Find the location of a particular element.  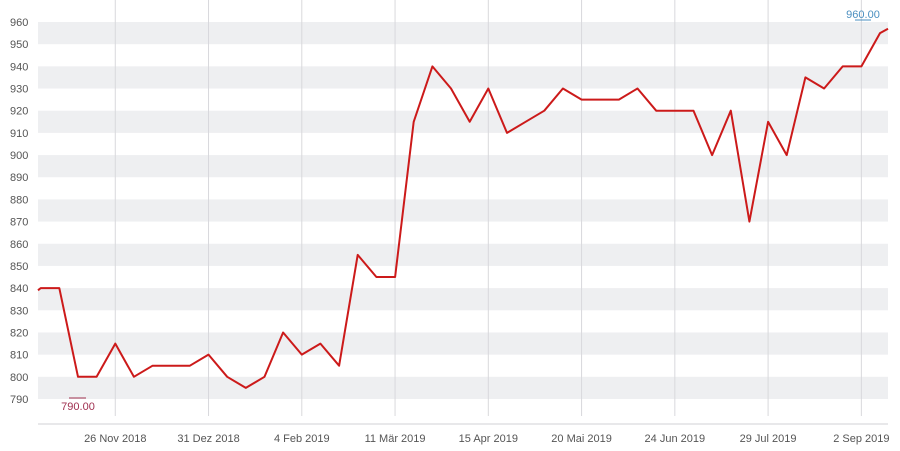

y-tick-label: 890 is located at coordinates (19, 178).